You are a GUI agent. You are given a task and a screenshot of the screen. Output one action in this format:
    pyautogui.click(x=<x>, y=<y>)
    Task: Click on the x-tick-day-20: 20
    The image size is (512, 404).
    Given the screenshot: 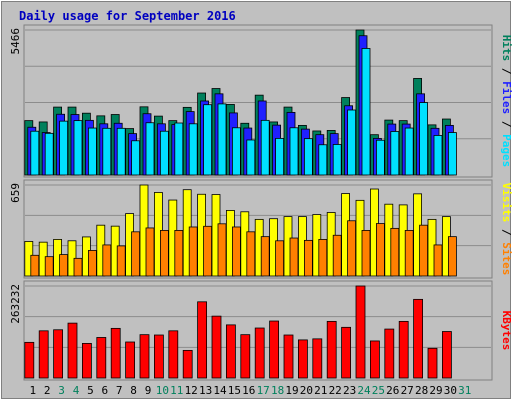 What is the action you would take?
    pyautogui.click(x=306, y=390)
    